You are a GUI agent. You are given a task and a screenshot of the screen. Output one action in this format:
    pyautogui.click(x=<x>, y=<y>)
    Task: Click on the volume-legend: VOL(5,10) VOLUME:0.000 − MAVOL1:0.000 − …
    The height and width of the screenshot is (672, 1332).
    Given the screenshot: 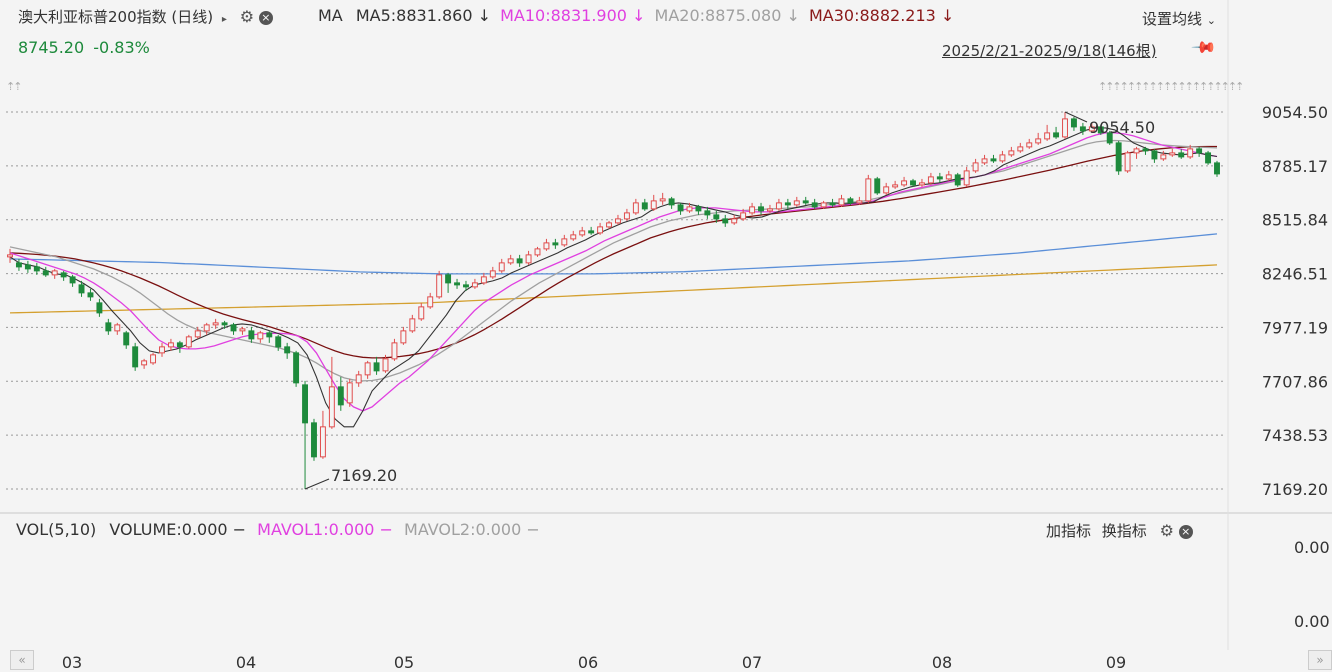 What is the action you would take?
    pyautogui.click(x=278, y=529)
    